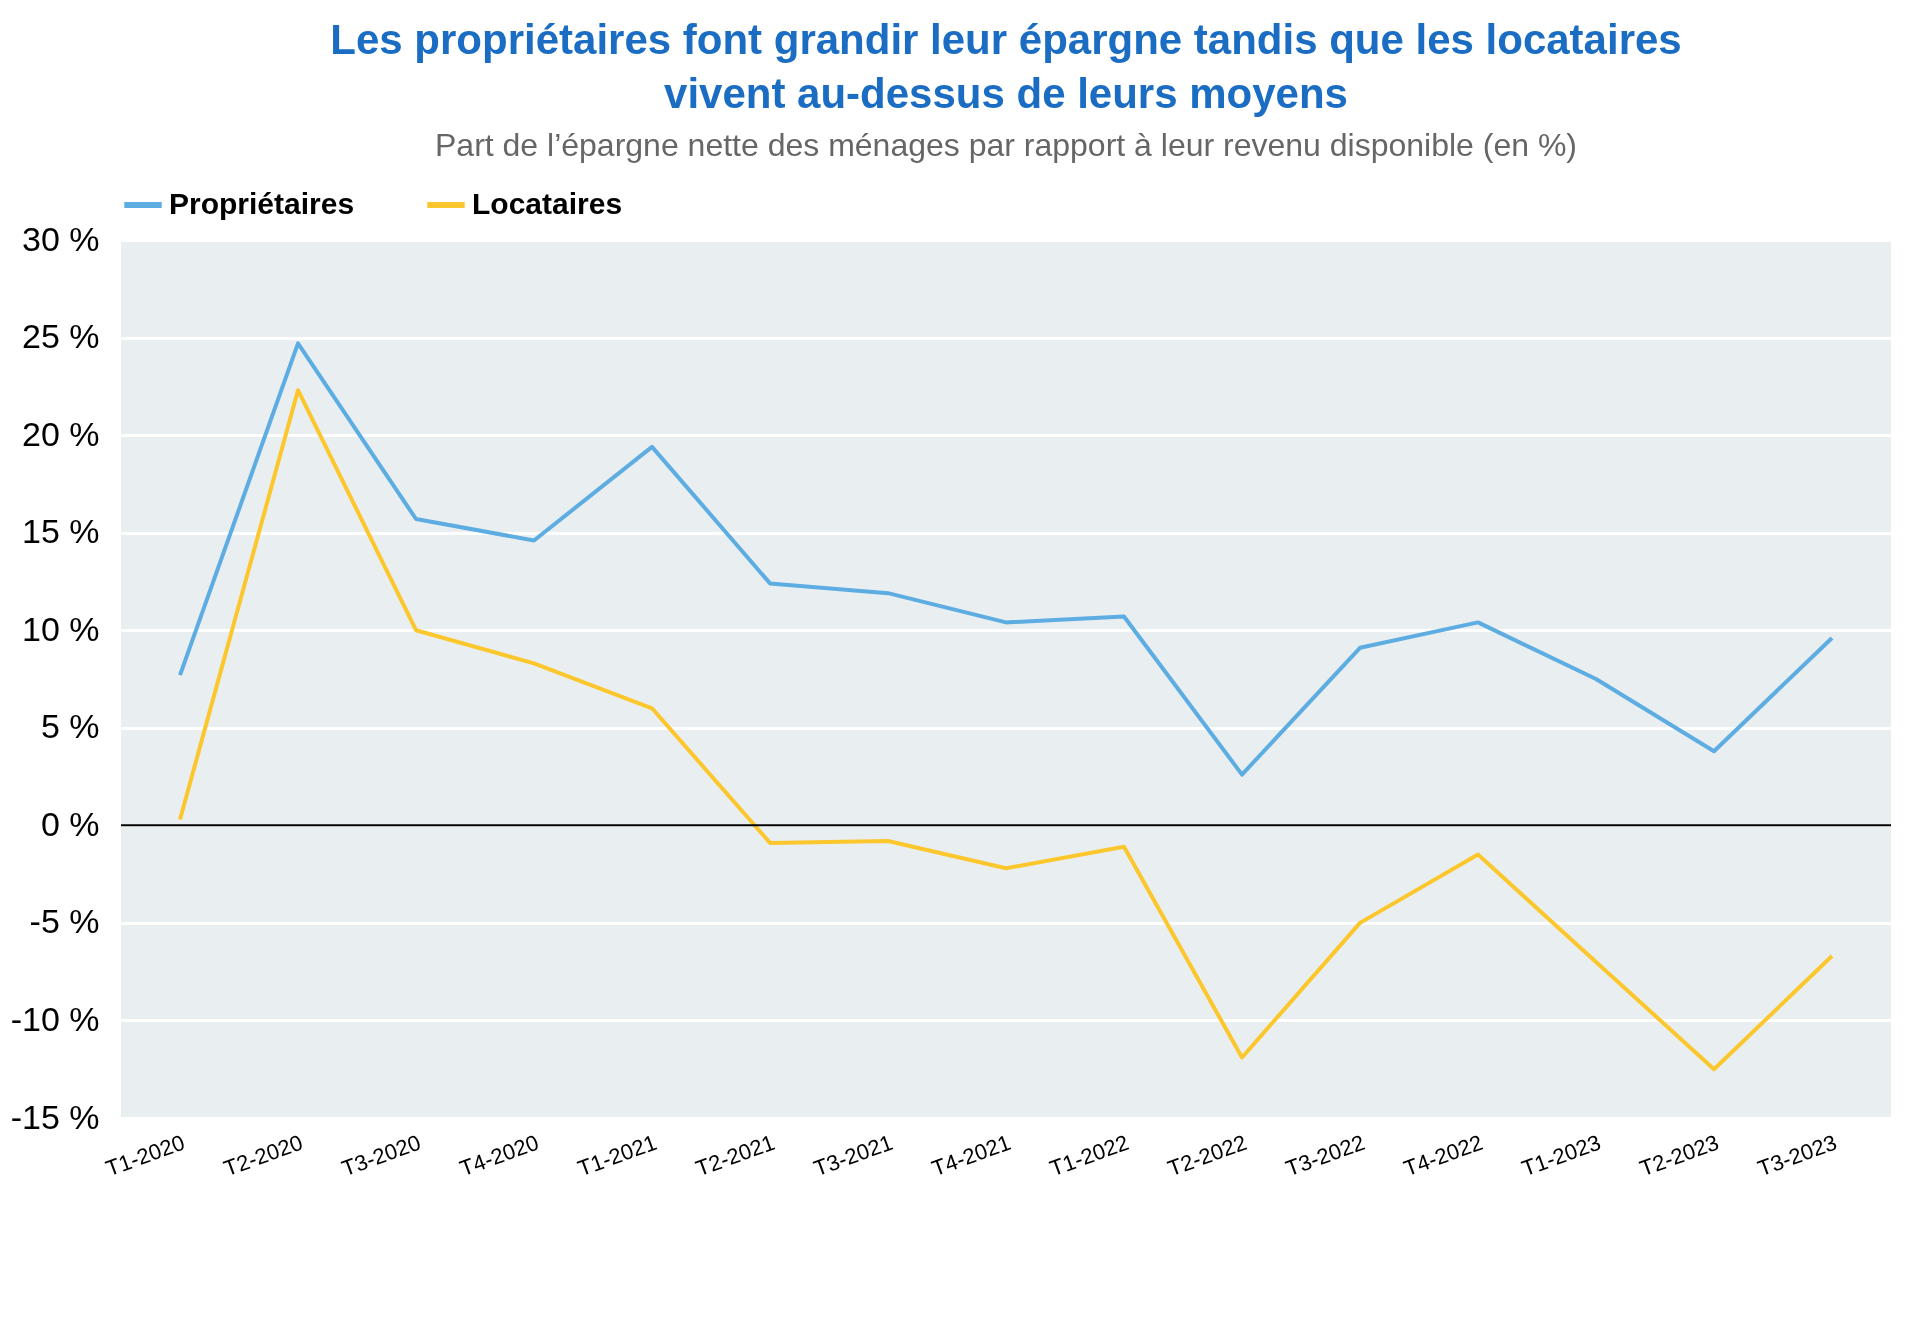 This screenshot has height=1317, width=1920. Describe the element at coordinates (61, 433) in the screenshot. I see `y-tick-label: 20 %` at that location.